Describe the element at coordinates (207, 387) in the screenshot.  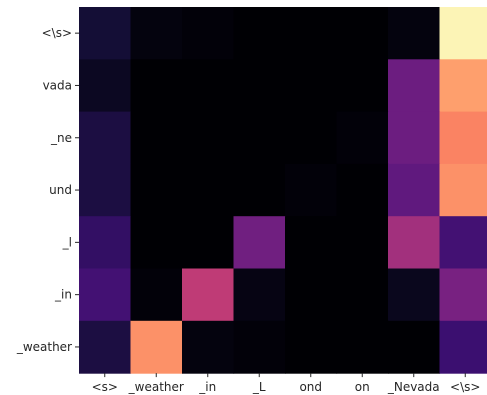
I see `x-tick-label: _in` at that location.